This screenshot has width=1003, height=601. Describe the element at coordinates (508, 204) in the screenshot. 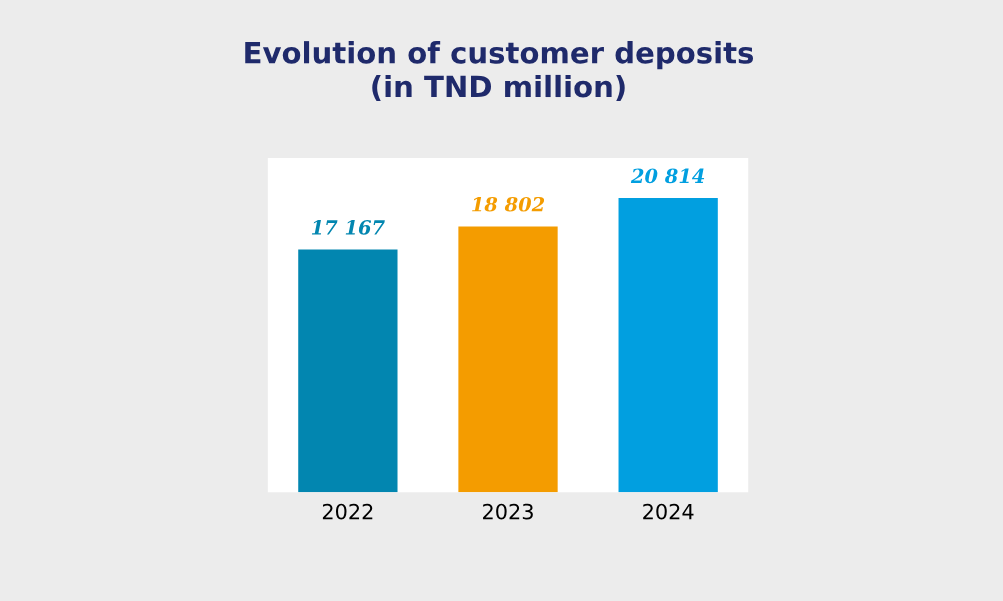

I see `data-label: 18 802` at that location.